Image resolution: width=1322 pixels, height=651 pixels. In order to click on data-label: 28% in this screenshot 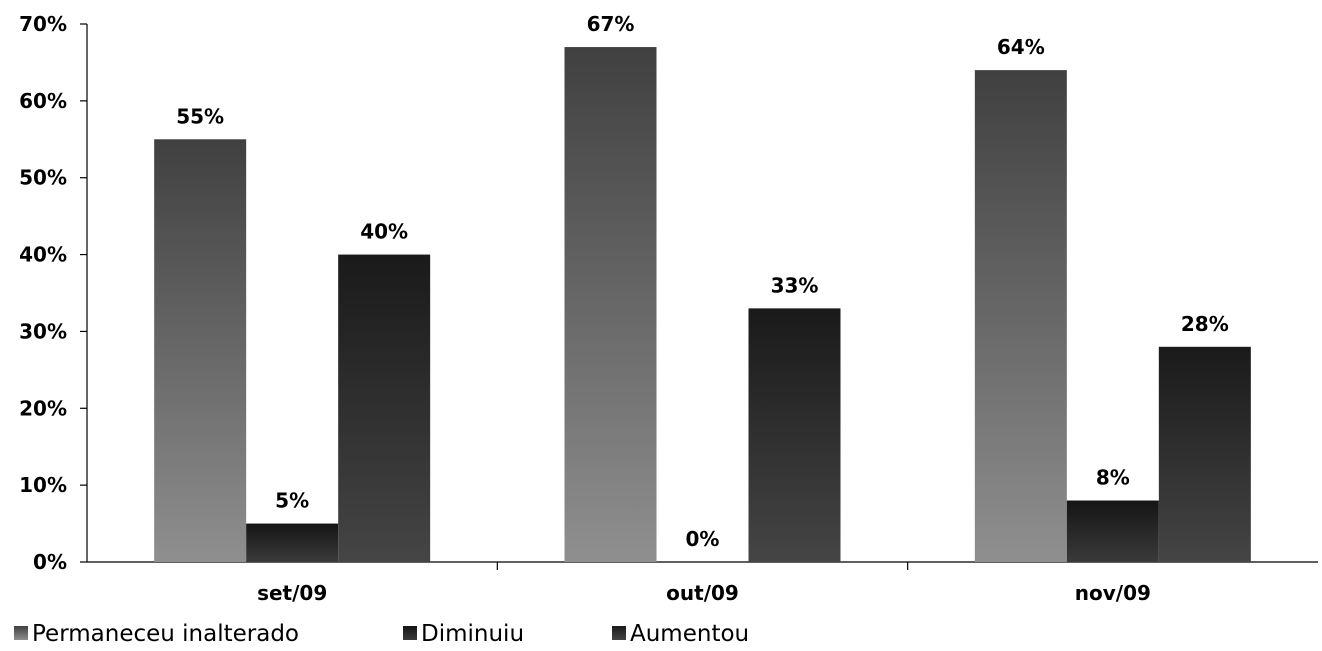, I will do `click(1205, 324)`.